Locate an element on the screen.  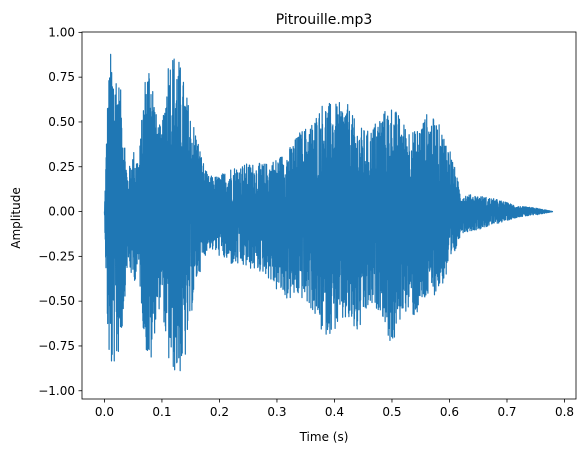
x-tick-label: 0.3 is located at coordinates (276, 412).